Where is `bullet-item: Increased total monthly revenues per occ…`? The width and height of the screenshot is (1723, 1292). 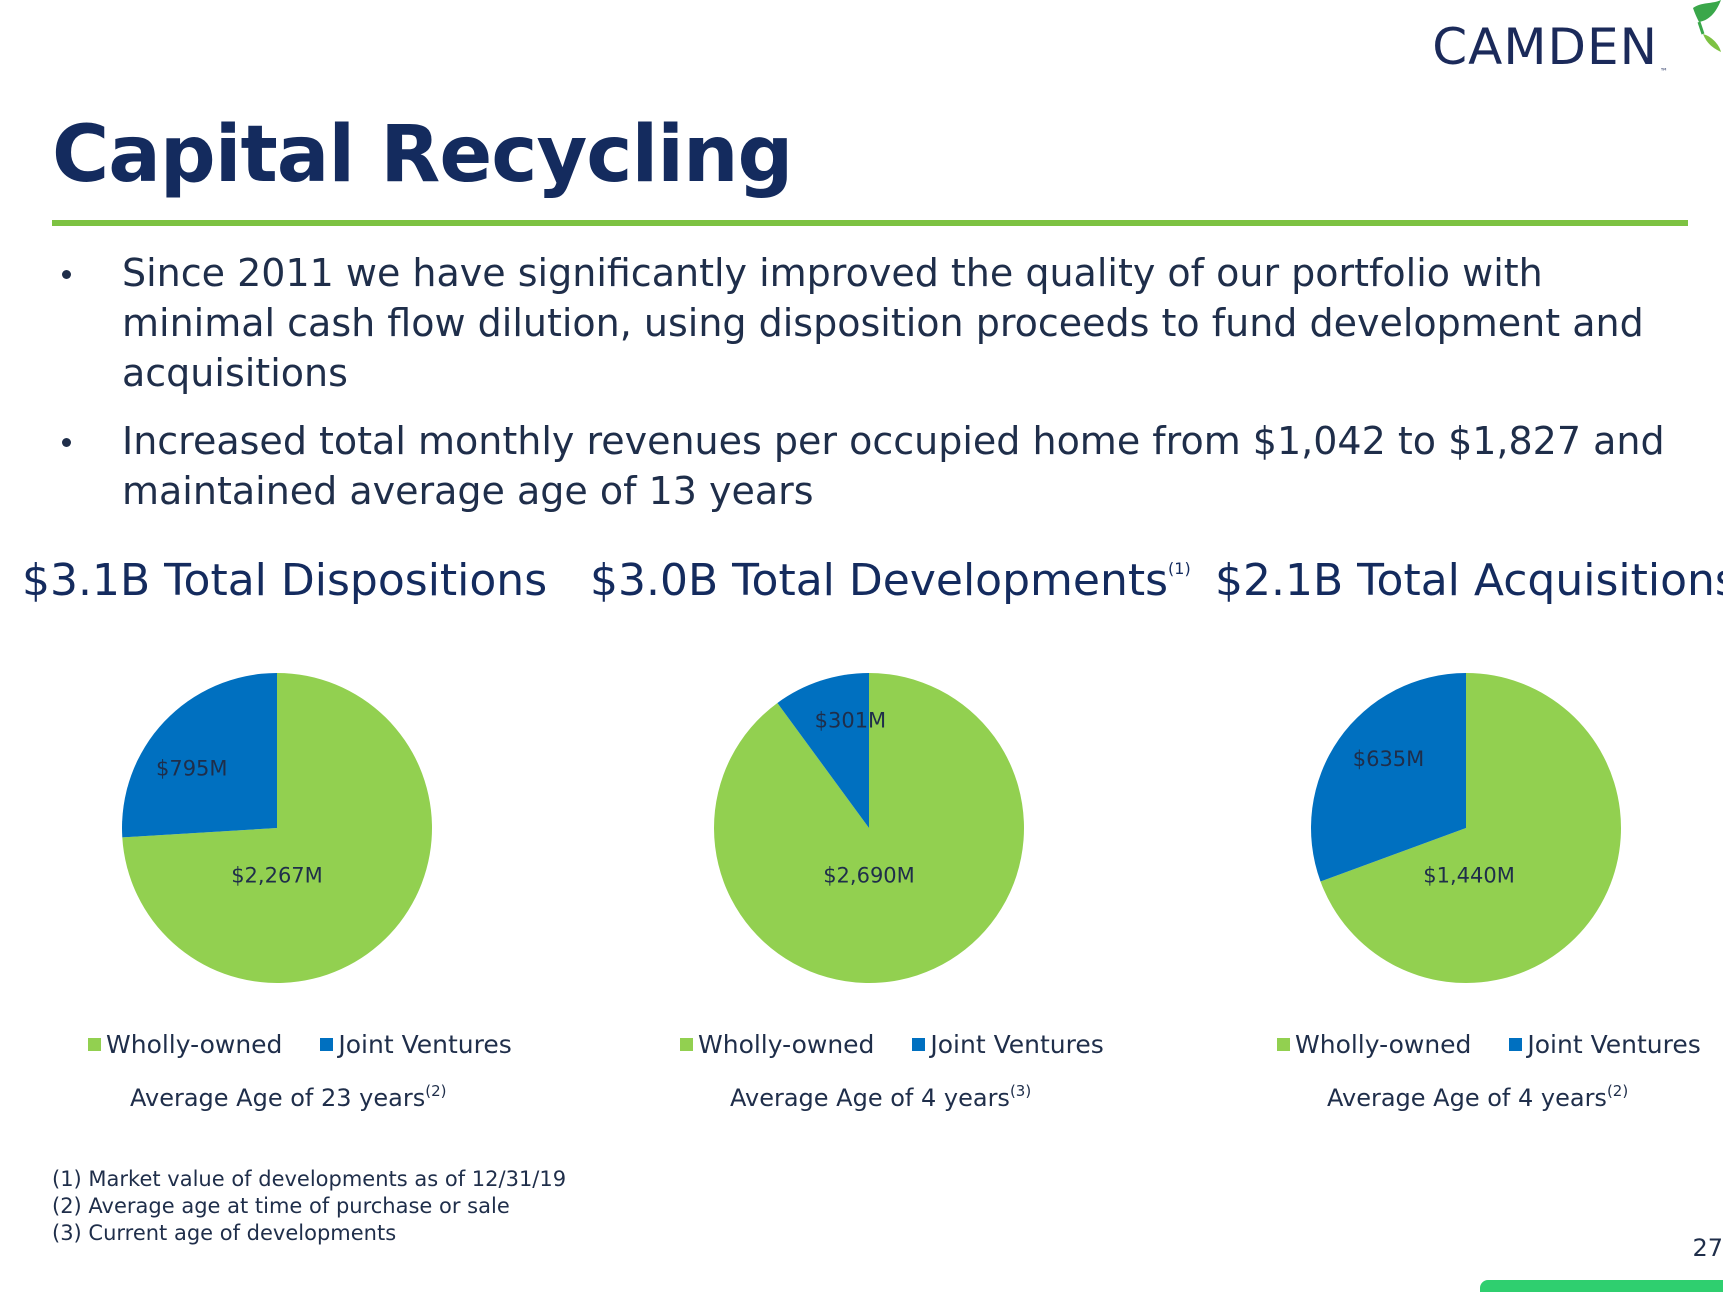
bullet-item: Increased total monthly revenues per occ… is located at coordinates (872, 466).